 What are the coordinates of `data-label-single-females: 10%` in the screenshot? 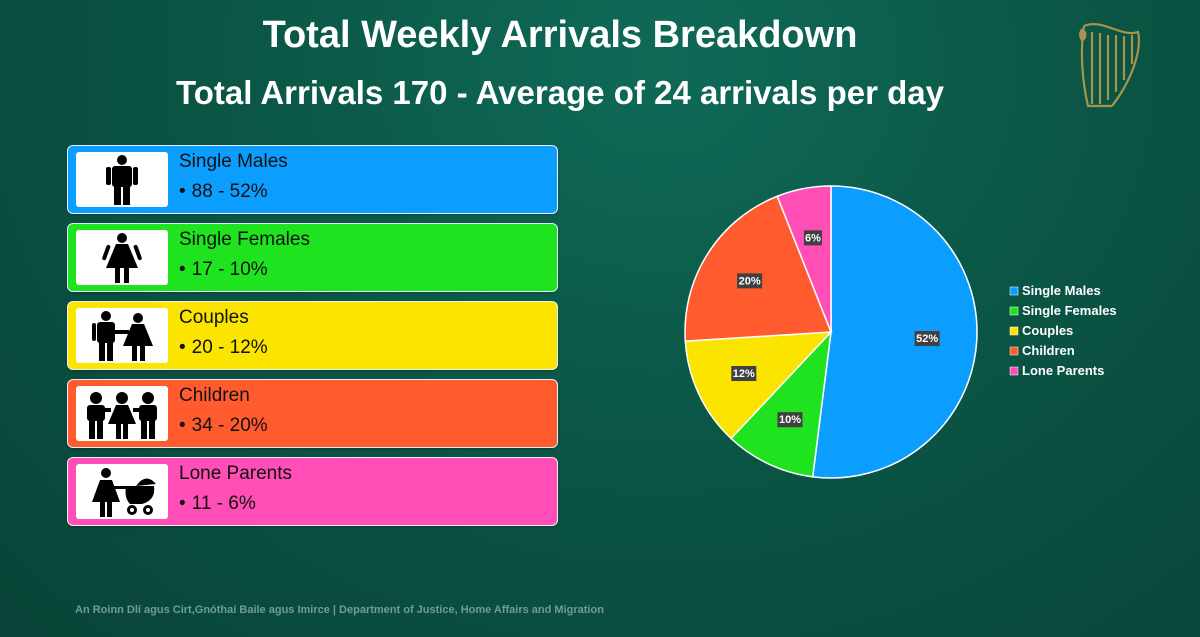 It's located at (790, 420).